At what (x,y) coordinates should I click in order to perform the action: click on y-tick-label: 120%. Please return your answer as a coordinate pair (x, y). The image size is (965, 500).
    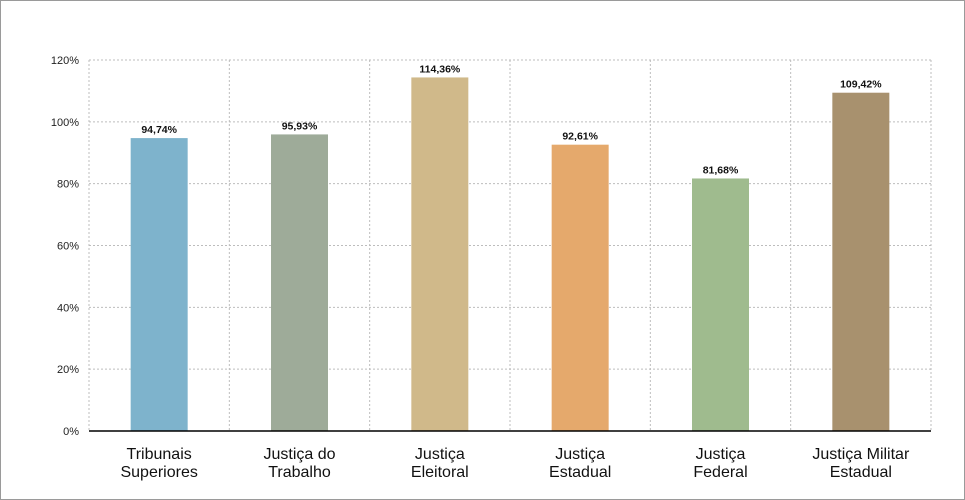
    Looking at the image, I should click on (65, 61).